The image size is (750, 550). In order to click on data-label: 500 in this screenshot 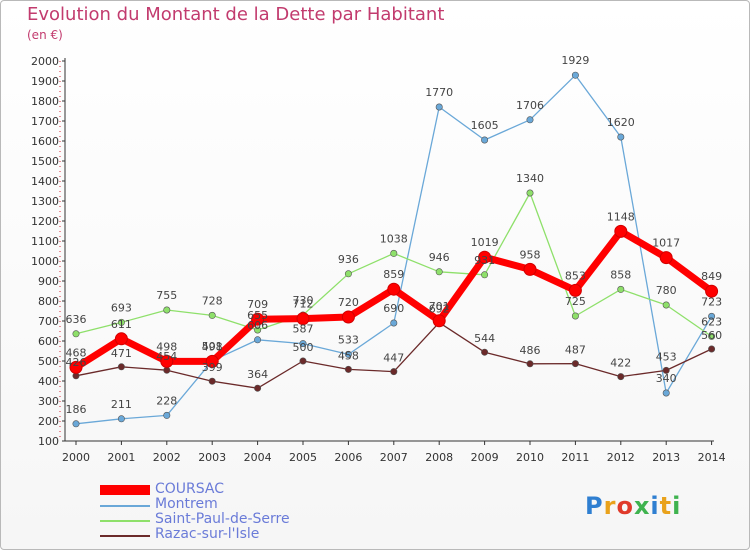, I will do `click(303, 347)`.